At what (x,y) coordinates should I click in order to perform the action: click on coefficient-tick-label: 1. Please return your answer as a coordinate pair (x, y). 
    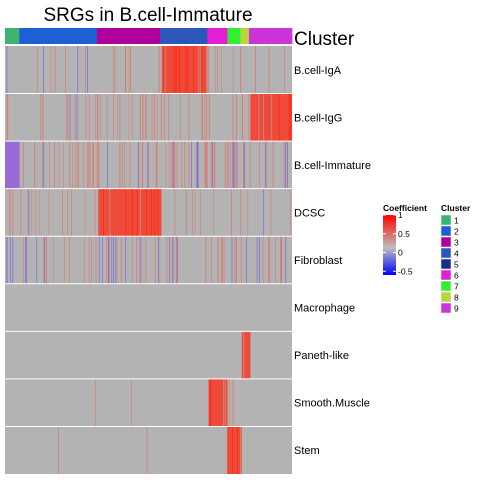
    Looking at the image, I should click on (400, 215).